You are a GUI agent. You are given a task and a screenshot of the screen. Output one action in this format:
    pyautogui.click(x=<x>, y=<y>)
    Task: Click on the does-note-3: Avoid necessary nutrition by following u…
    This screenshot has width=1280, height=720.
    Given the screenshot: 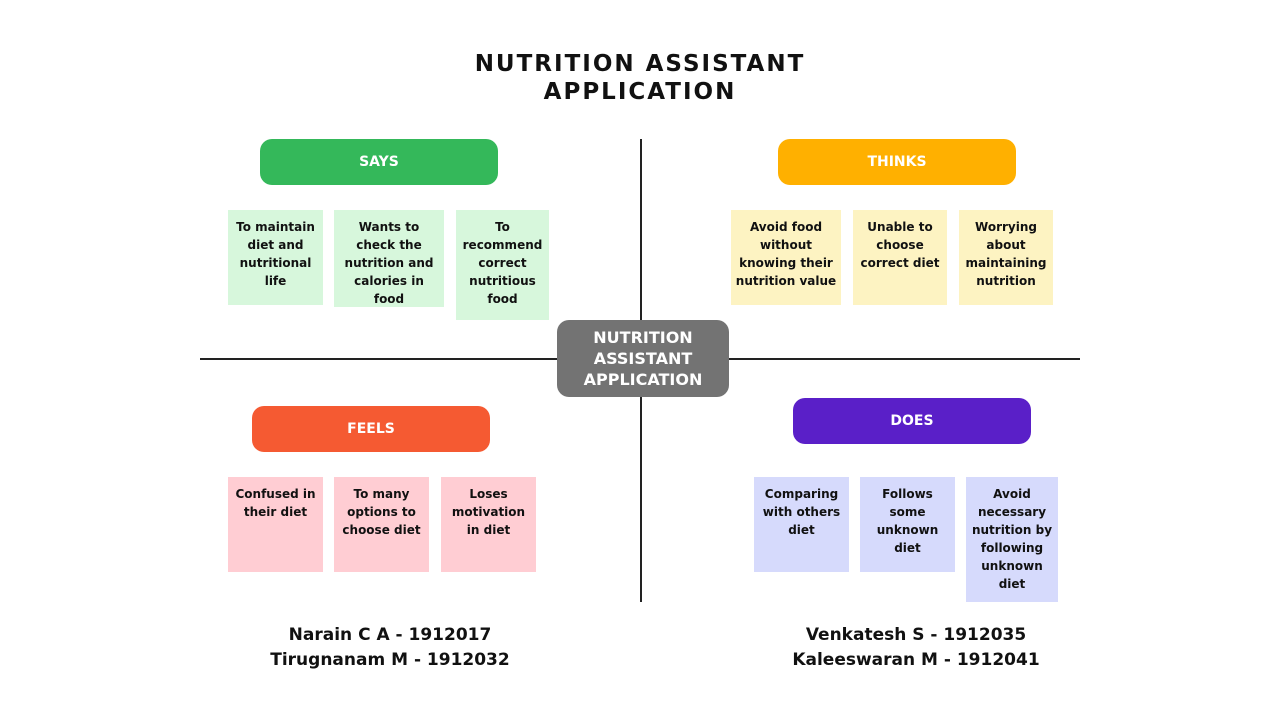 What is the action you would take?
    pyautogui.click(x=1012, y=539)
    